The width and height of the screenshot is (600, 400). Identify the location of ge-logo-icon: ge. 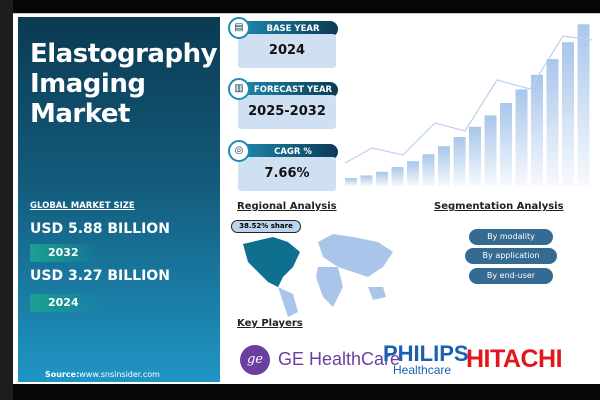
(255, 360).